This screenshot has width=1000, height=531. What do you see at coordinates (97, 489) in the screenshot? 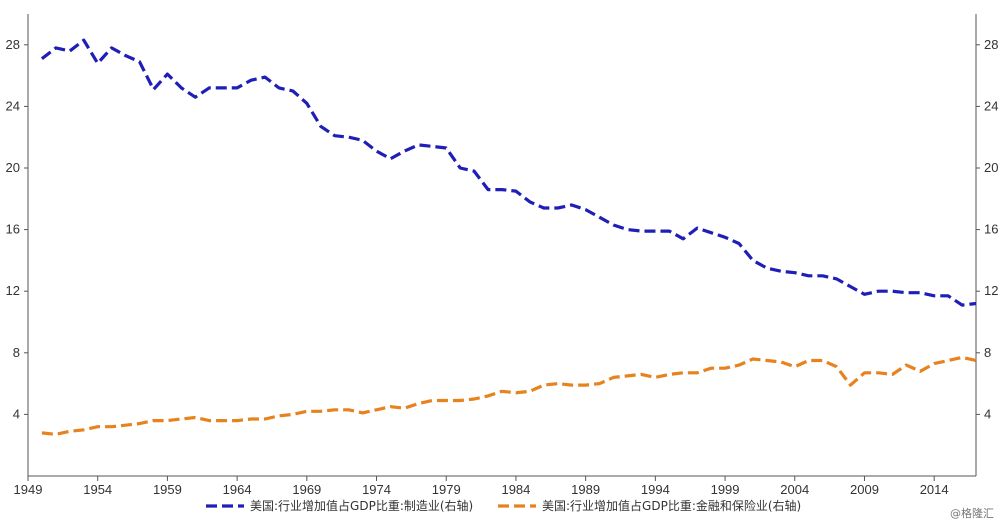
I see `x-tick-label: 1954` at bounding box center [97, 489].